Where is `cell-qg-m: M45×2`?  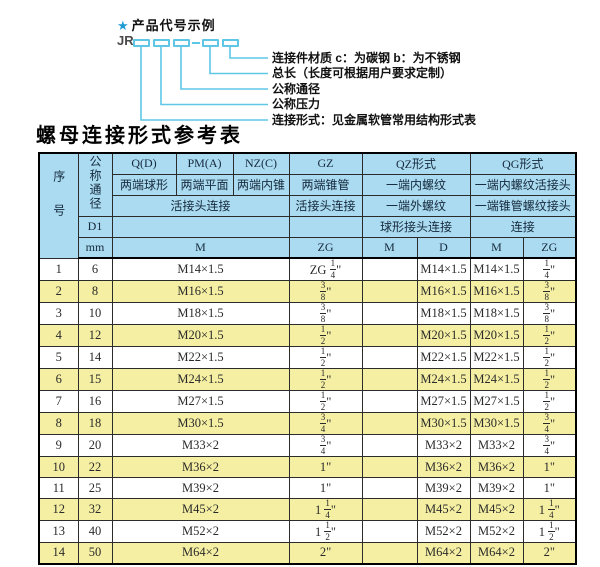 cell-qg-m: M45×2 is located at coordinates (496, 509).